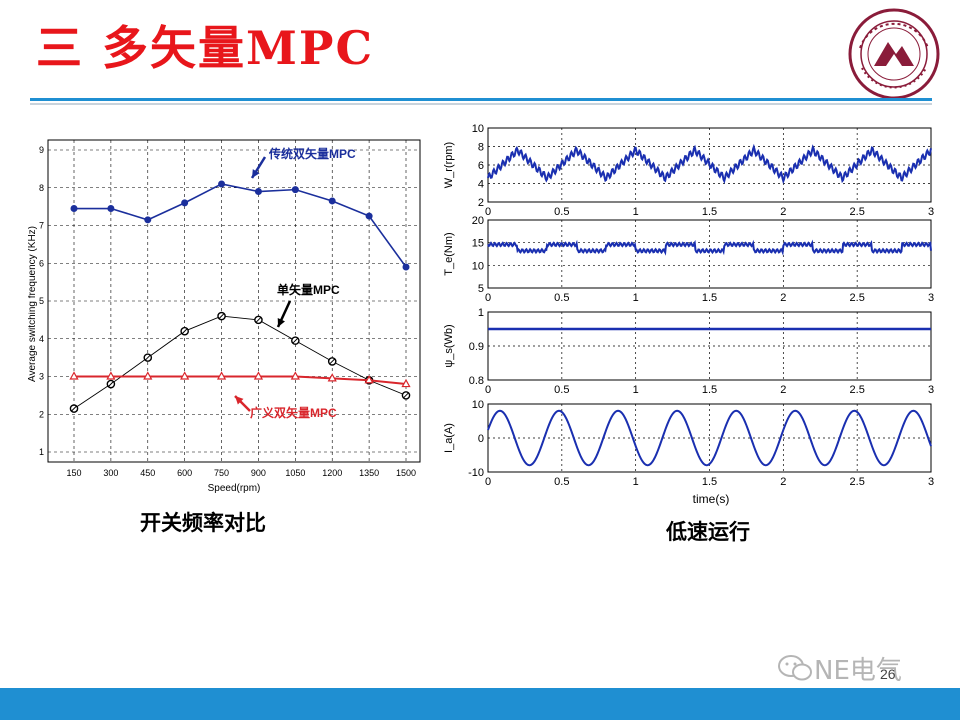 The image size is (960, 720). What do you see at coordinates (481, 99) in the screenshot?
I see `title-divider` at bounding box center [481, 99].